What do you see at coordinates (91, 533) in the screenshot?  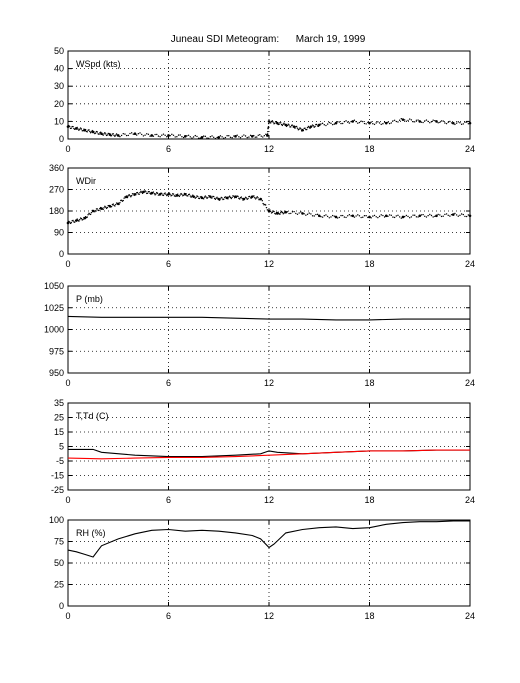 I see `panel-label: RH (%)` at bounding box center [91, 533].